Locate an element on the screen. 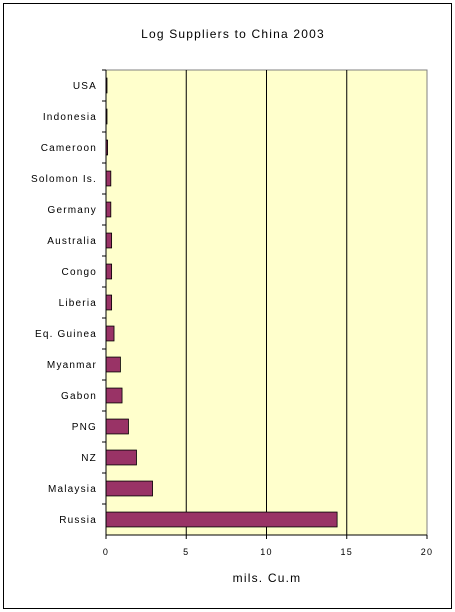  category-label-2: Cameroon is located at coordinates (69, 148).